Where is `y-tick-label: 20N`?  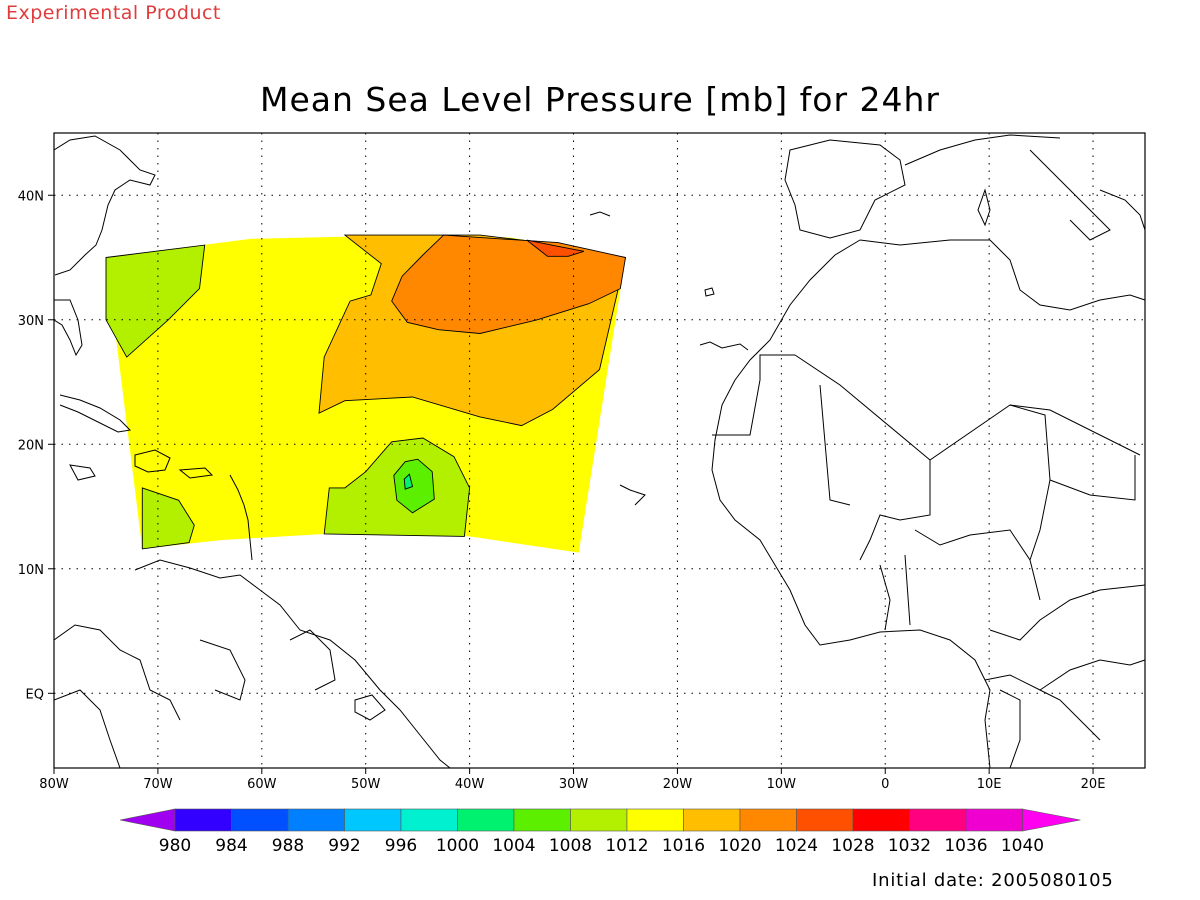 y-tick-label: 20N is located at coordinates (31, 445).